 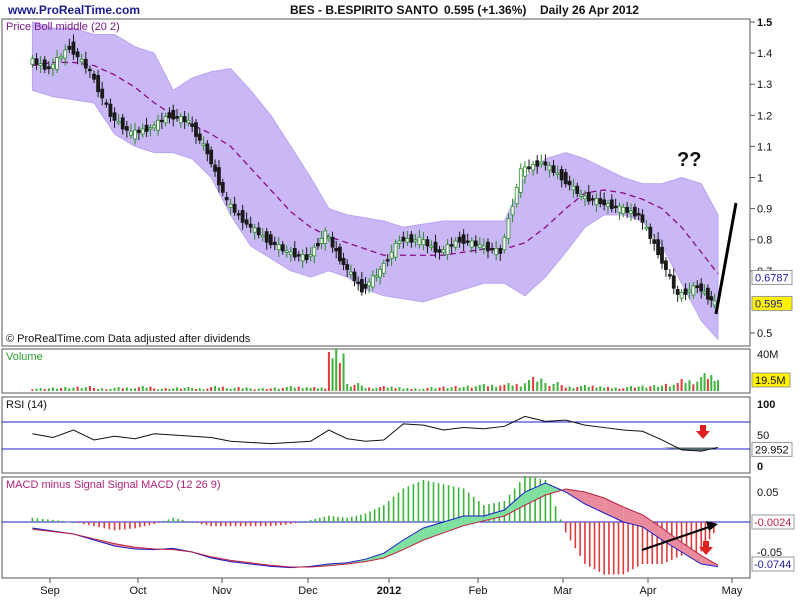 What do you see at coordinates (308, 591) in the screenshot?
I see `date-tick-label: Dec` at bounding box center [308, 591].